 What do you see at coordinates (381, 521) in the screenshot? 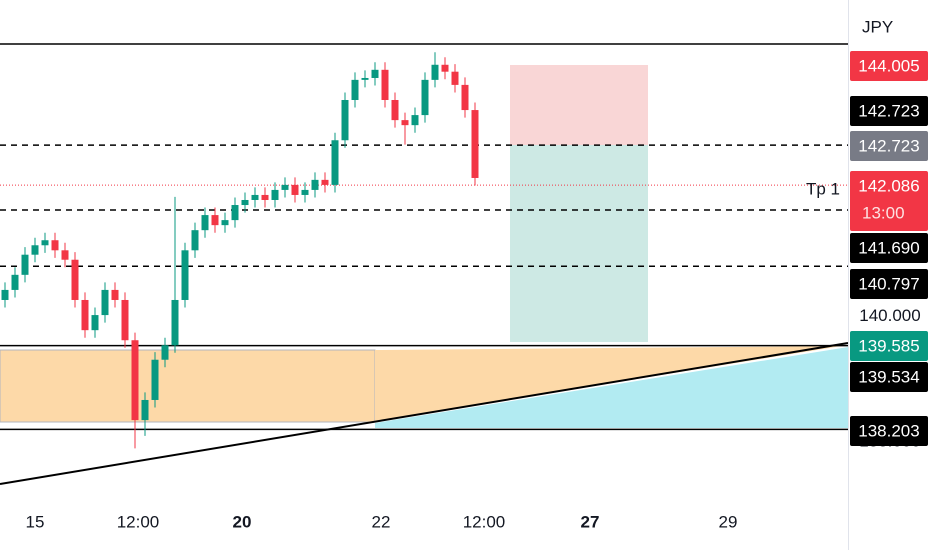
I see `x-tick-label: 22` at bounding box center [381, 521].